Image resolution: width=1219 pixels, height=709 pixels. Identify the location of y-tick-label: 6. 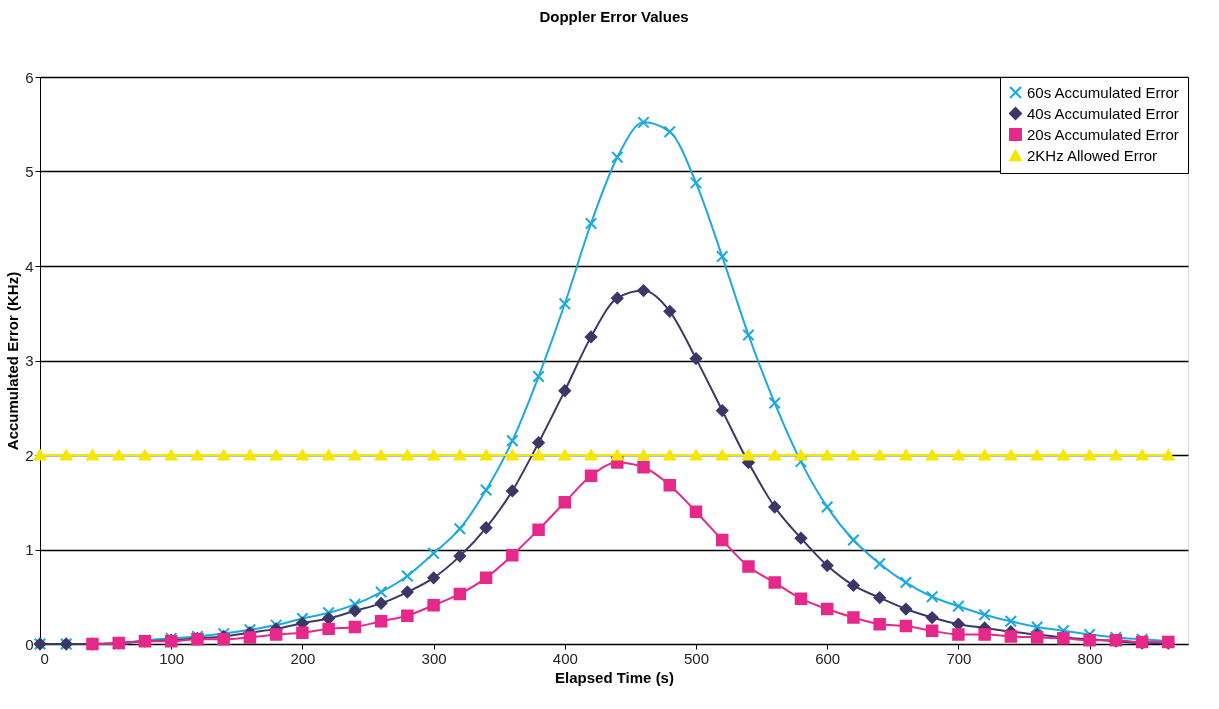
(29, 77).